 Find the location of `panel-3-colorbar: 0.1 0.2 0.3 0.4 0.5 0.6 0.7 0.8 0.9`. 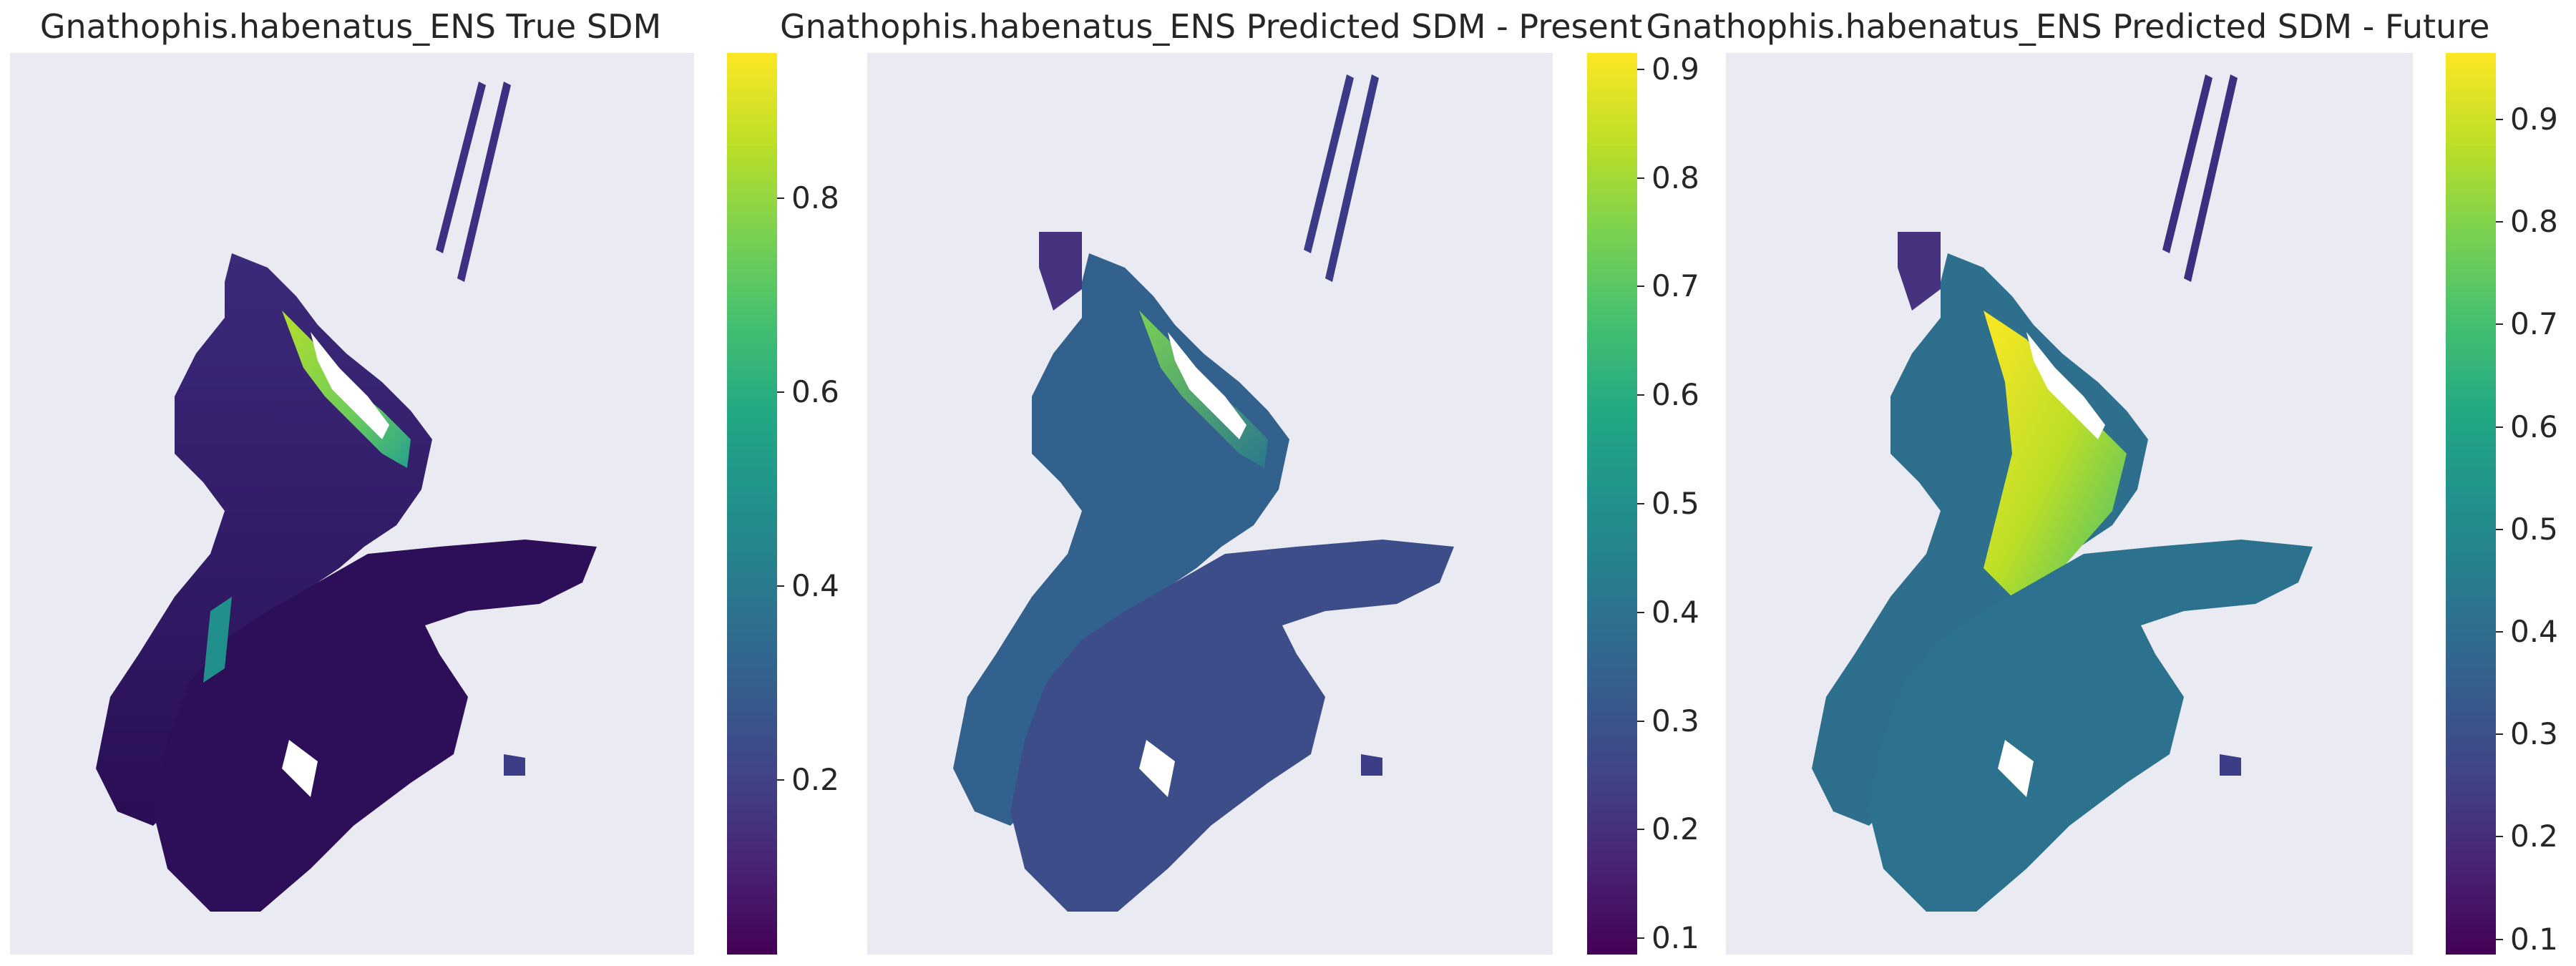

panel-3-colorbar: 0.1 0.2 0.3 0.4 0.5 0.6 0.7 0.8 0.9 is located at coordinates (2502, 505).